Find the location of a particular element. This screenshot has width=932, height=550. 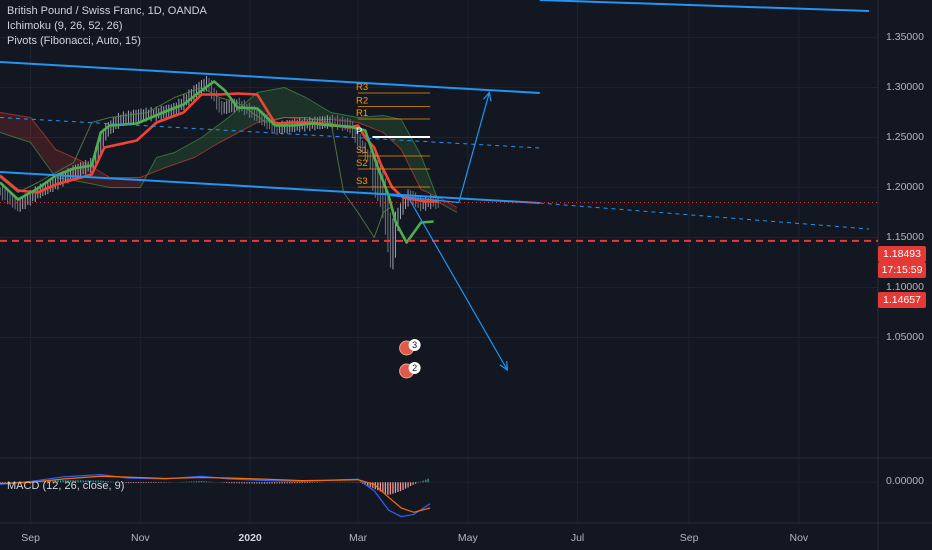

lower-trendline is located at coordinates (270, 187).